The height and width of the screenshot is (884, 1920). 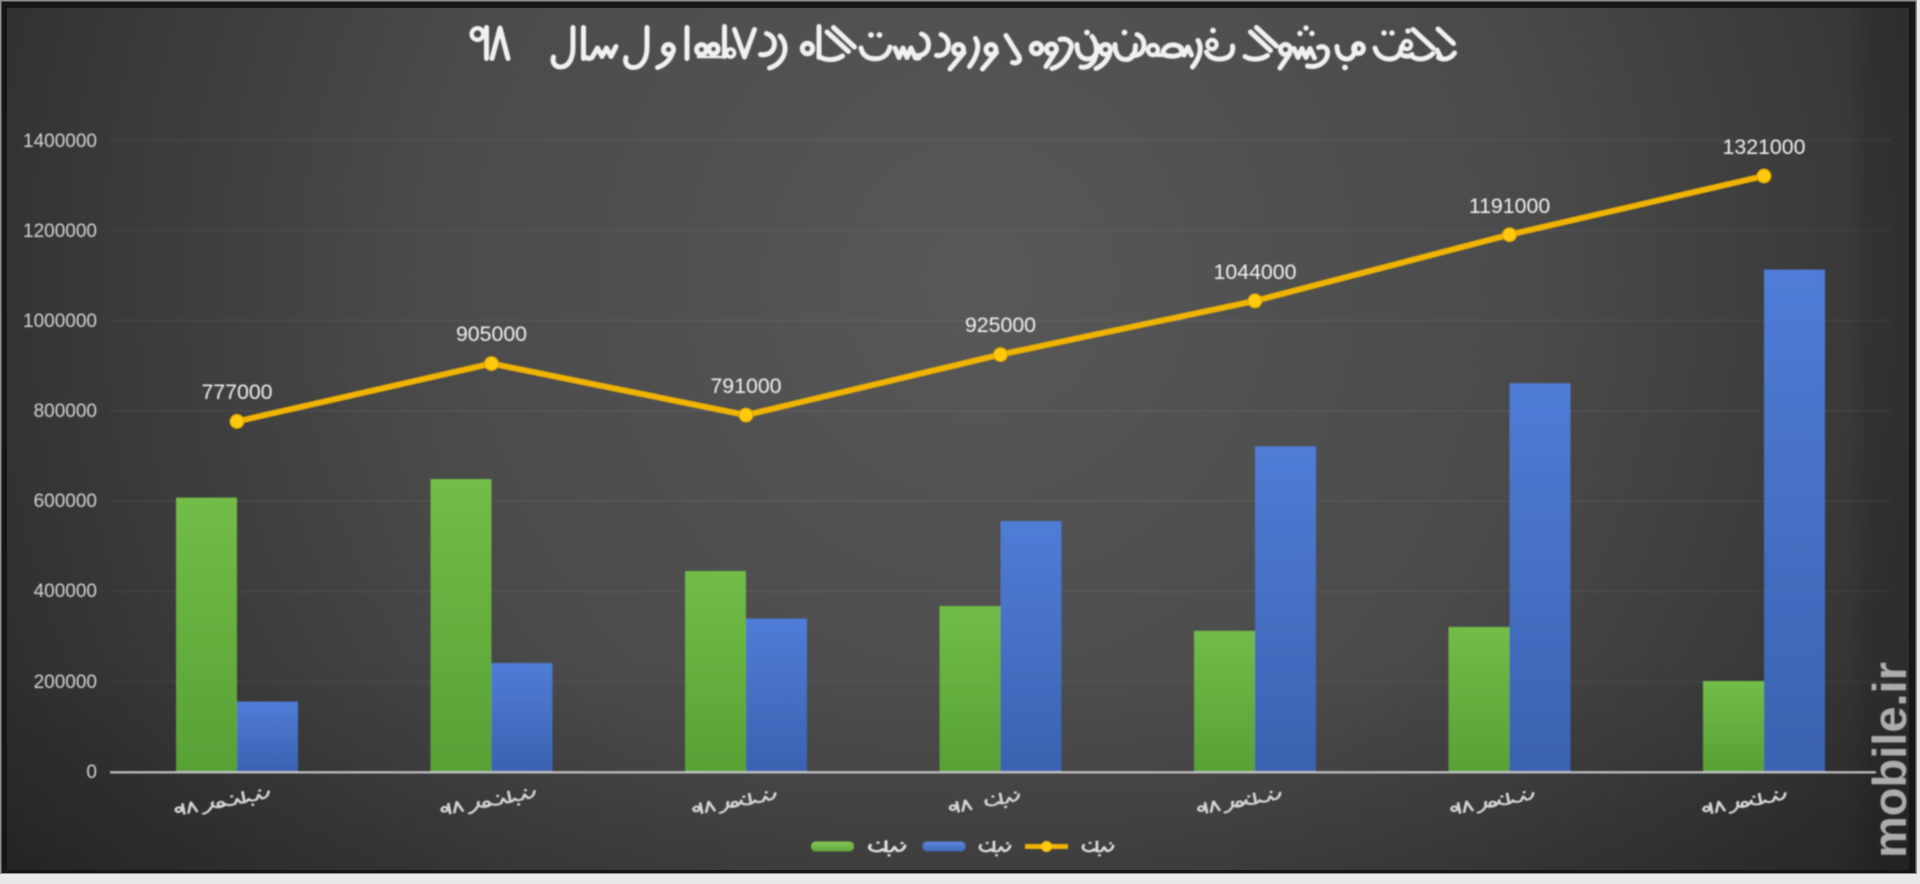 I want to click on svg-text: 200000, so click(x=65, y=682).